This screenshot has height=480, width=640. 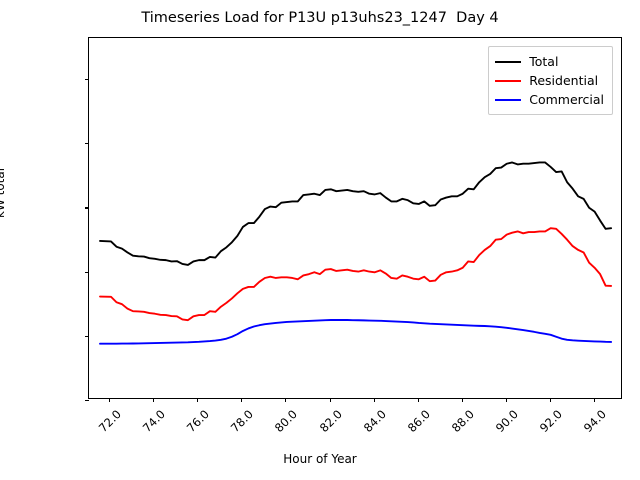 What do you see at coordinates (544, 61) in the screenshot?
I see `legend-label: Total` at bounding box center [544, 61].